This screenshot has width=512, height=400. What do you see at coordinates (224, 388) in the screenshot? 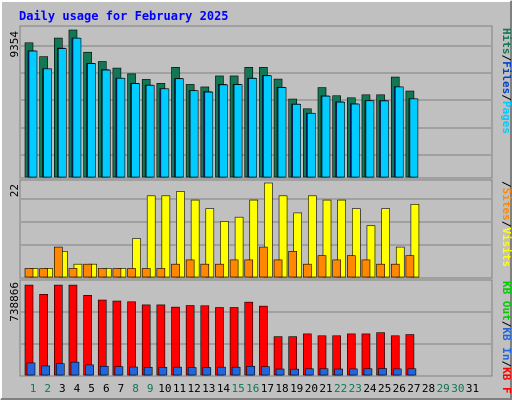
I see `day-label-14: 14` at bounding box center [224, 388].